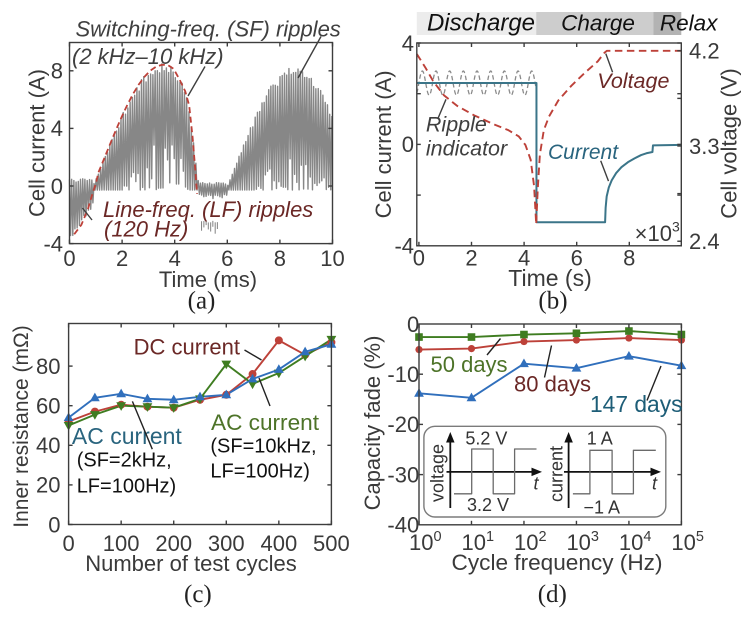 This screenshot has width=754, height=623. What do you see at coordinates (202, 301) in the screenshot?
I see `svg-text: (a)` at bounding box center [202, 301].